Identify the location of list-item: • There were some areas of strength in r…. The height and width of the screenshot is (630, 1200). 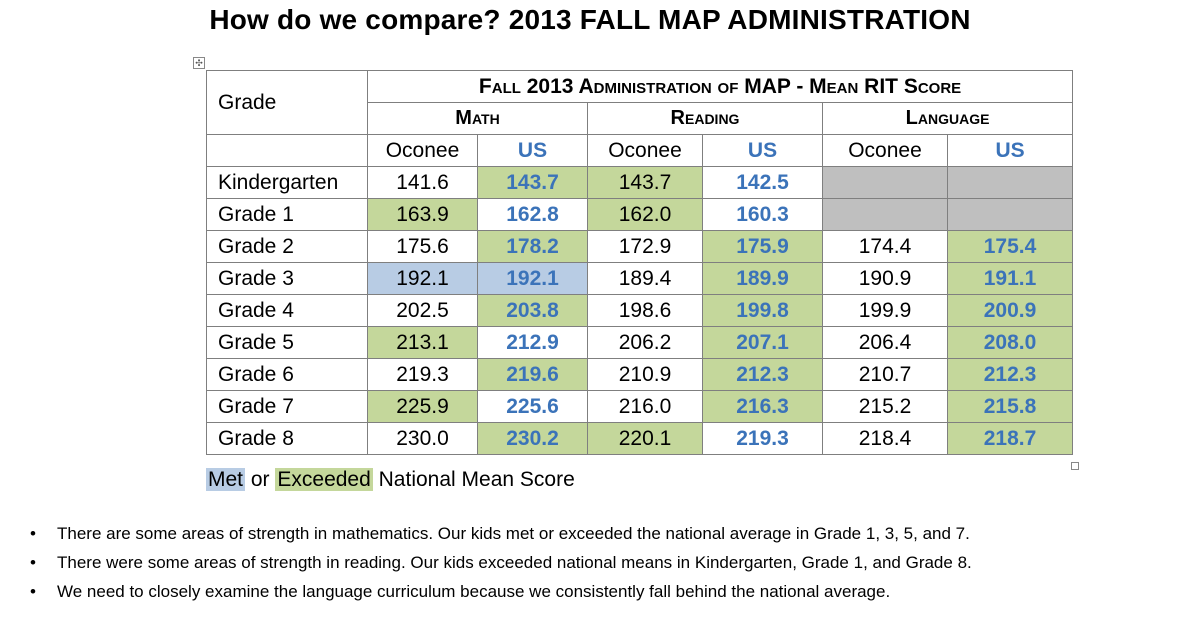
(501, 566).